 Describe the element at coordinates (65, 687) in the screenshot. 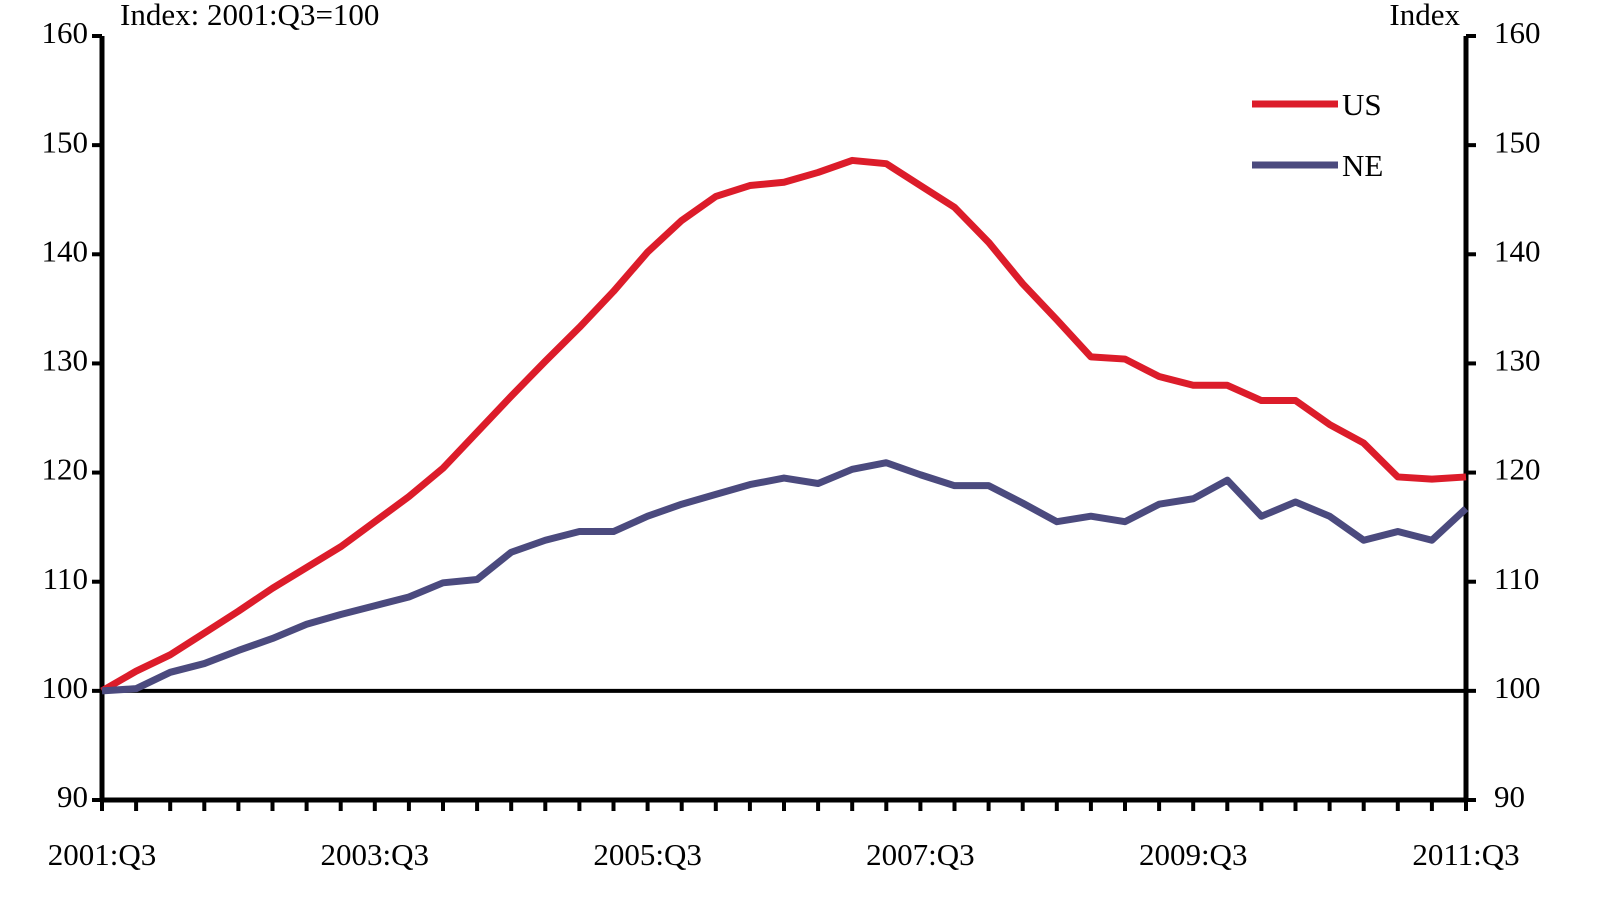

I see `y-tick-label: 100` at that location.